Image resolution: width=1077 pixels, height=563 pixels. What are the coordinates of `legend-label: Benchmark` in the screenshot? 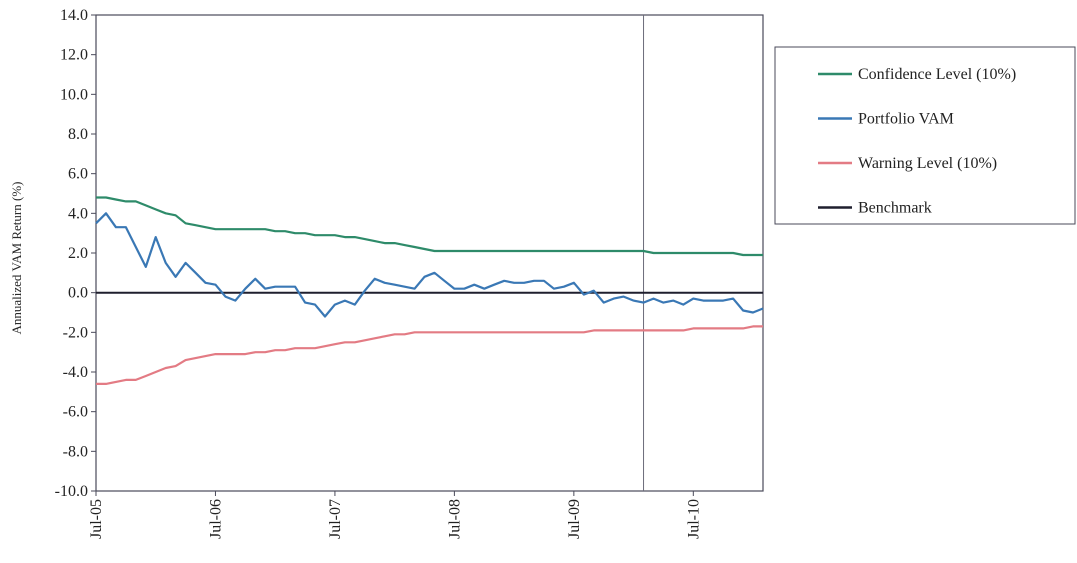 It's located at (895, 208).